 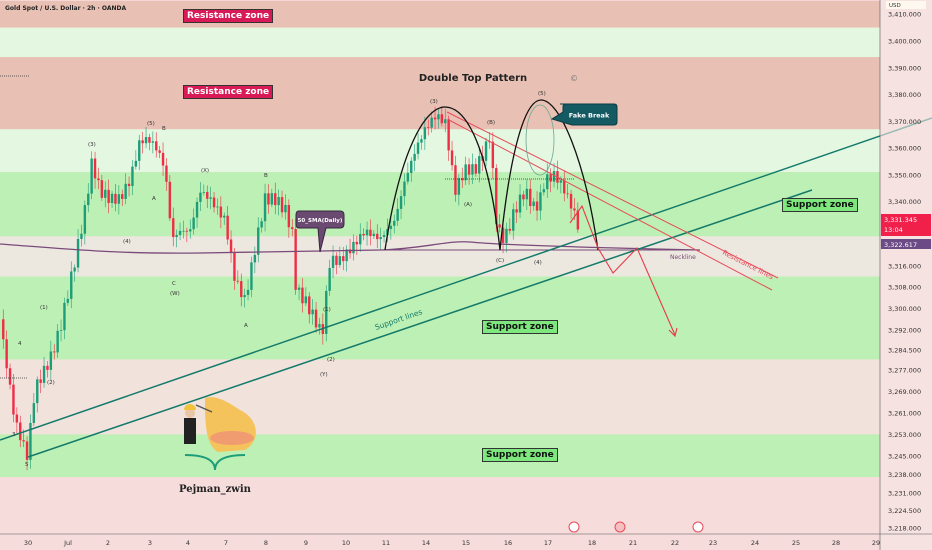 What do you see at coordinates (151, 124) in the screenshot?
I see `wave-label: (5)` at bounding box center [151, 124].